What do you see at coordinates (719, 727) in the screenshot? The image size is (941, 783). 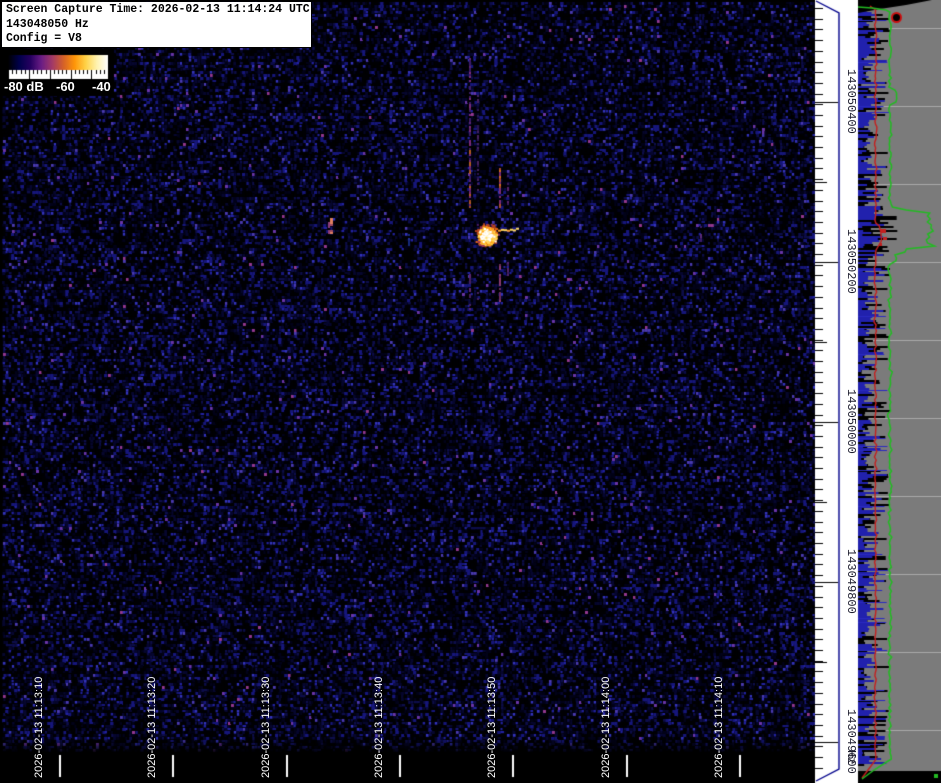 I see `time-axis-label: 2026-02-13 11:14:10` at bounding box center [719, 727].